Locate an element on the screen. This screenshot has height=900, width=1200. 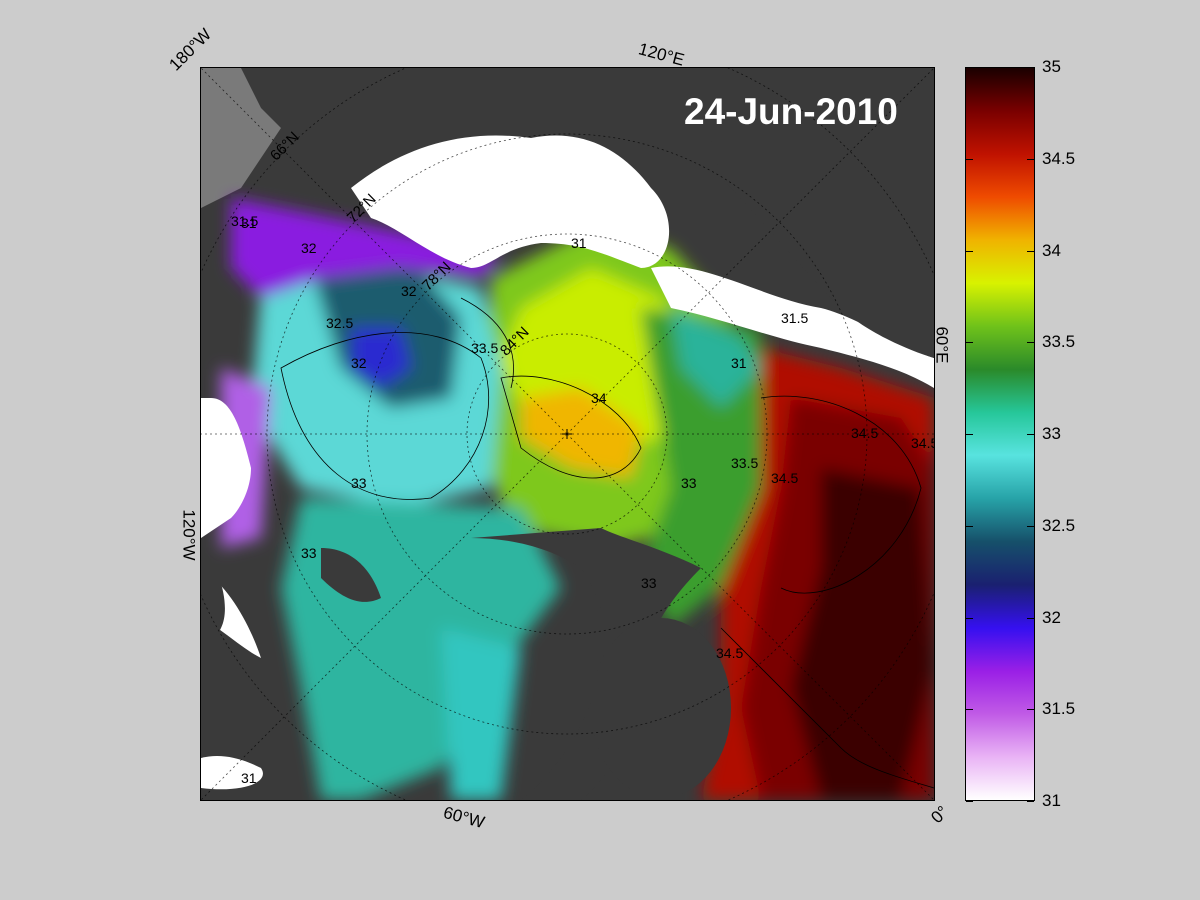
colorbar is located at coordinates (1000, 434).